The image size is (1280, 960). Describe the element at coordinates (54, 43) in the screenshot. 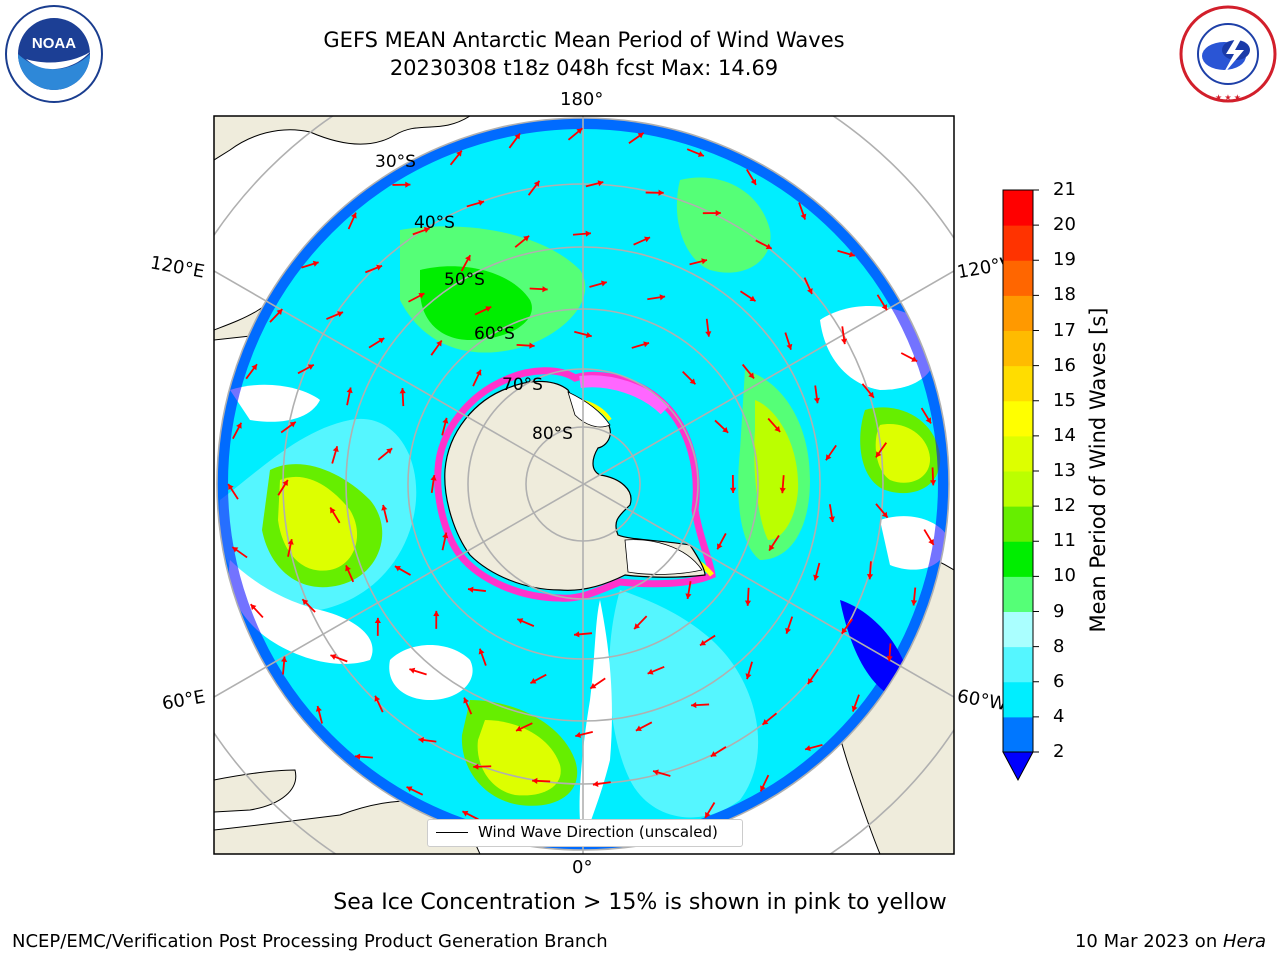

I see `noaa-logo-text: NOAA` at that location.